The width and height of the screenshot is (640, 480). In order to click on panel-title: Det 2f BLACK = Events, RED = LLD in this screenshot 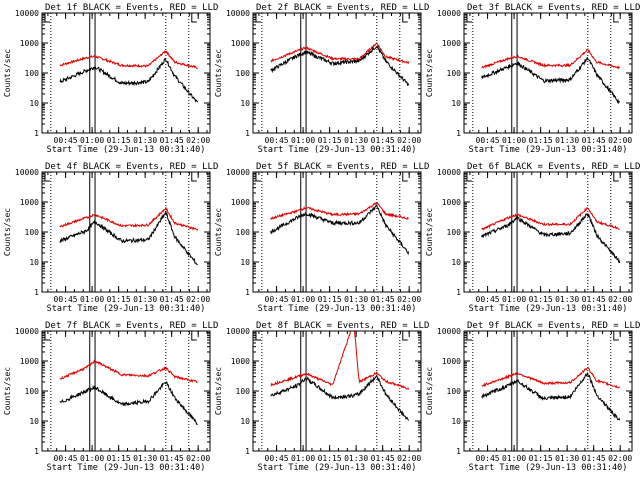, I will do `click(342, 8)`.